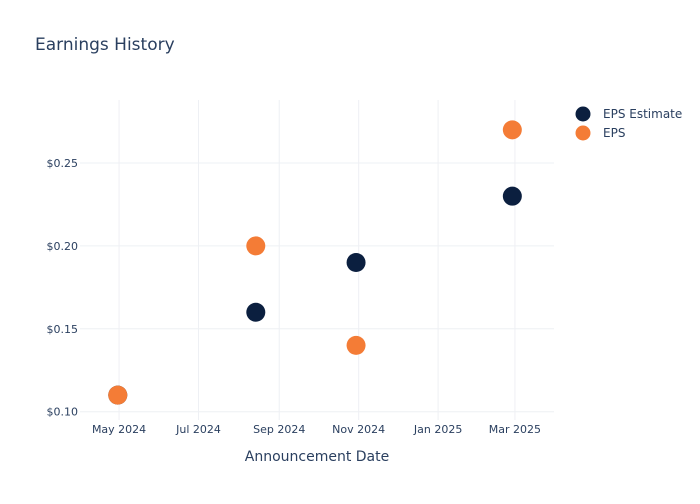  What do you see at coordinates (105, 45) in the screenshot?
I see `chart-title: Earnings History` at bounding box center [105, 45].